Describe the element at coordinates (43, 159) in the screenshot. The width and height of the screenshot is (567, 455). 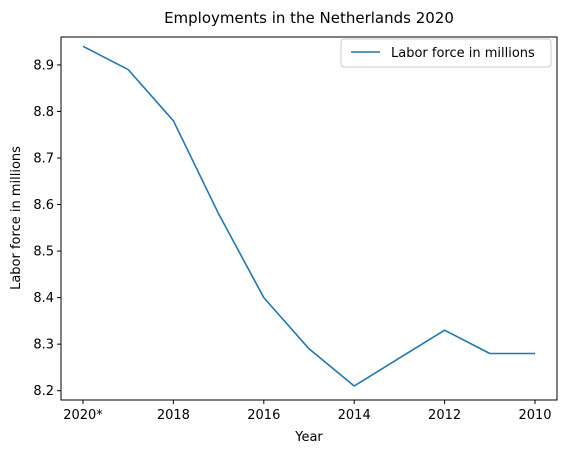
I see `y-tick-label: 8.7` at that location.